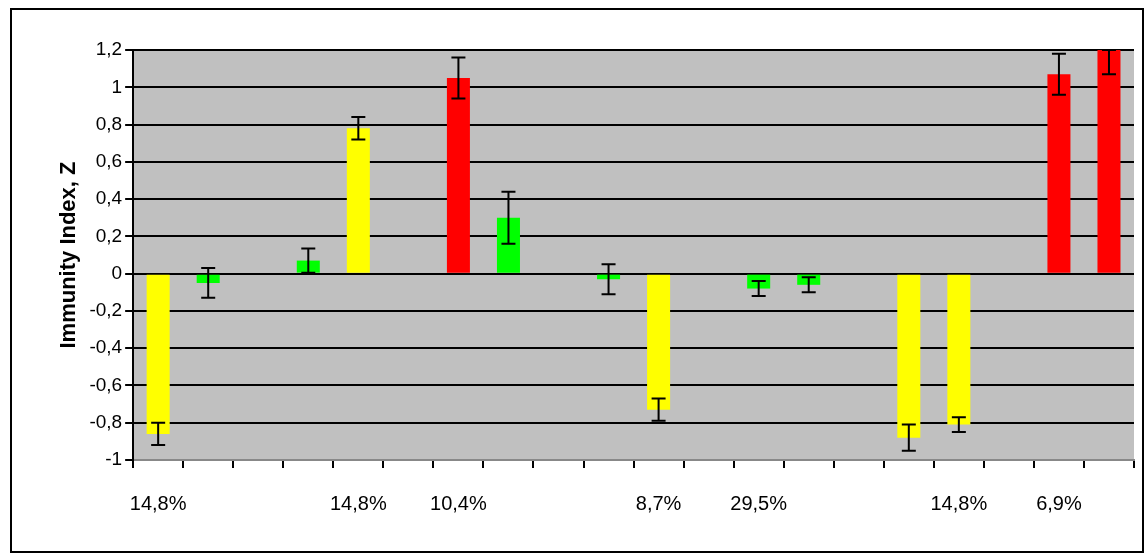 The height and width of the screenshot is (553, 1144). I want to click on y-tick-label: 0, so click(117, 272).